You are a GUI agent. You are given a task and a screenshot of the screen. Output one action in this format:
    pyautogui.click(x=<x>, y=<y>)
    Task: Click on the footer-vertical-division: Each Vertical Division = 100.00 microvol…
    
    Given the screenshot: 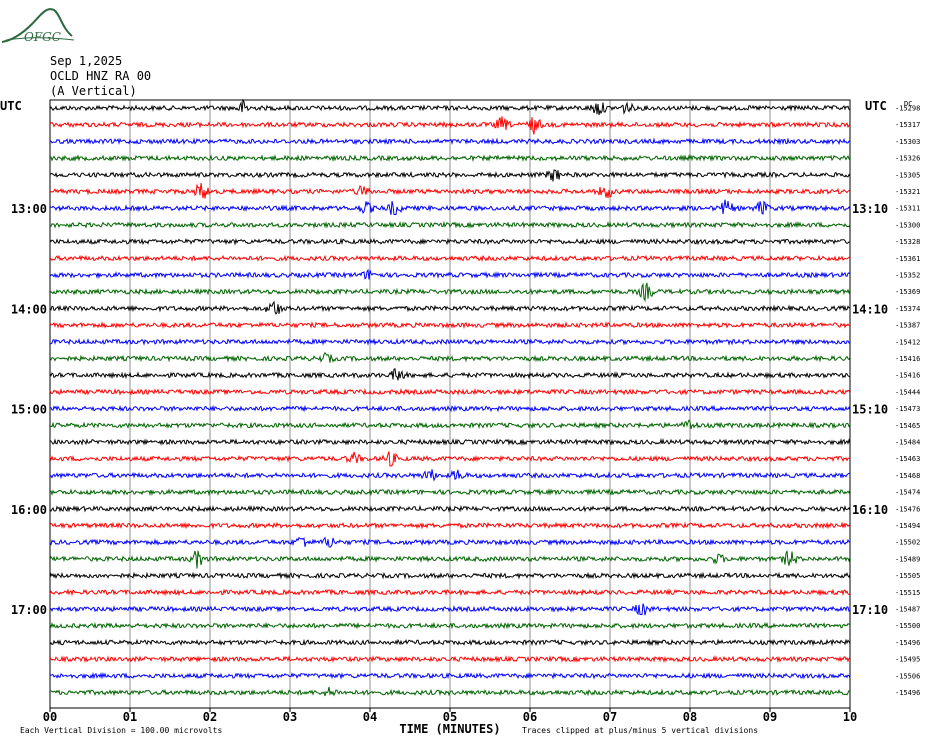 What is the action you would take?
    pyautogui.click(x=121, y=730)
    